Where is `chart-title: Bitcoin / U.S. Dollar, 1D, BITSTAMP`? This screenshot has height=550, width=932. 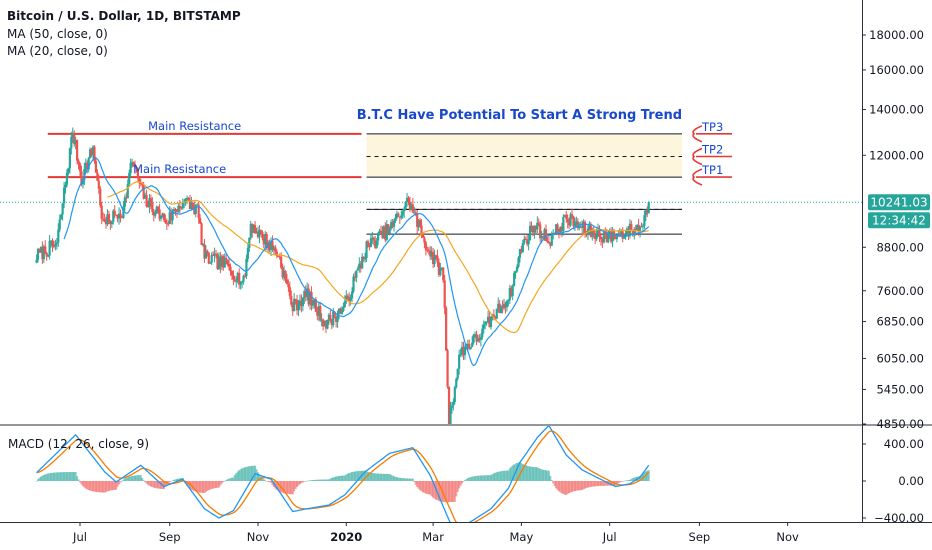
chart-title: Bitcoin / U.S. Dollar, 1D, BITSTAMP is located at coordinates (124, 16).